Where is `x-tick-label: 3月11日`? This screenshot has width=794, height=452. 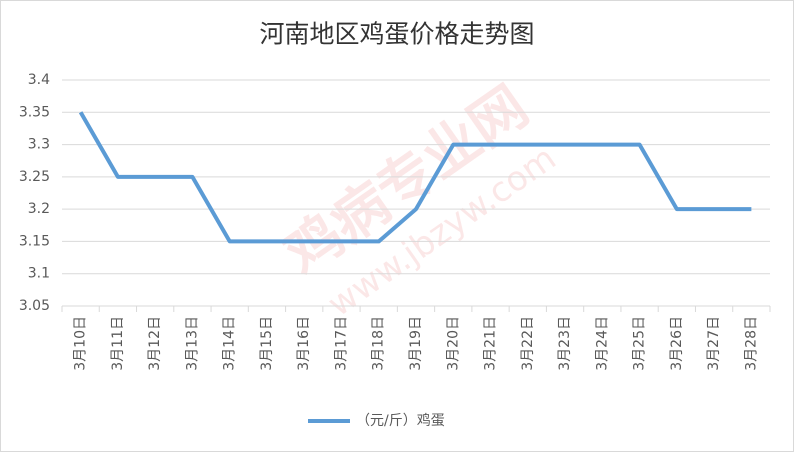 x-tick-label: 3月11日 is located at coordinates (118, 343).